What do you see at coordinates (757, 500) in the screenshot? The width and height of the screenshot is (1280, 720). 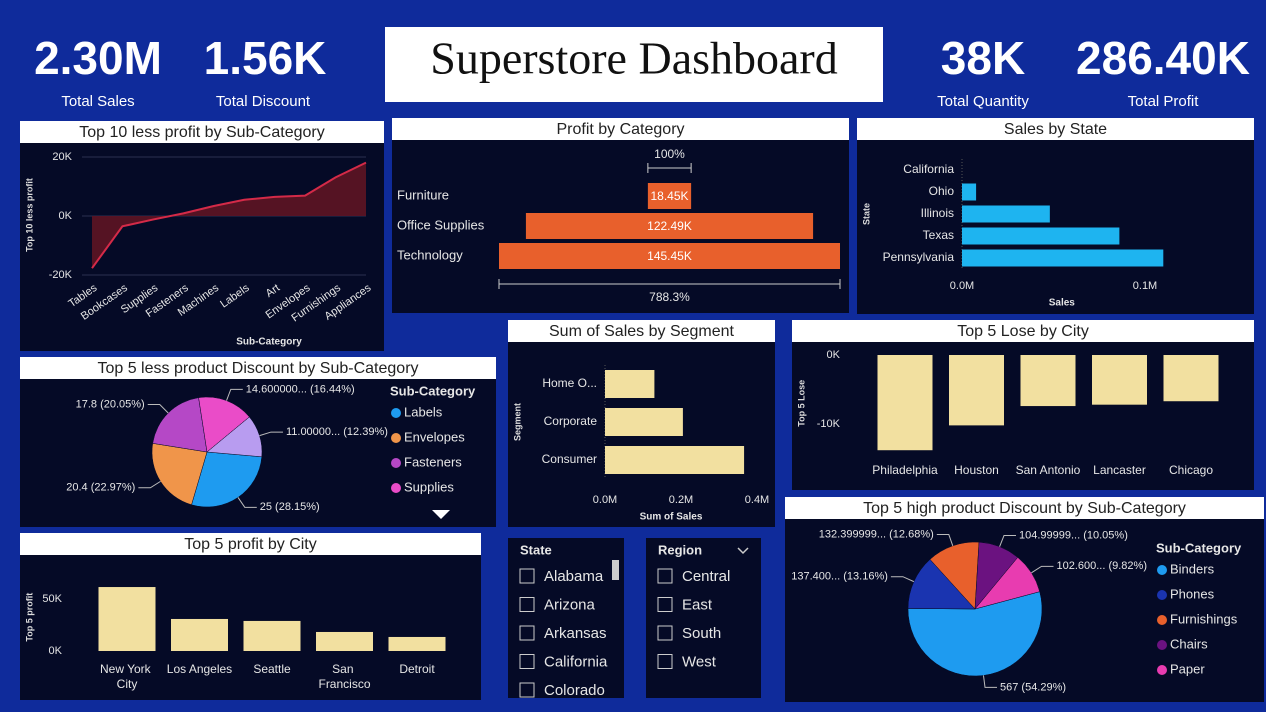 I see `x-tick-label: 0.4M` at bounding box center [757, 500].